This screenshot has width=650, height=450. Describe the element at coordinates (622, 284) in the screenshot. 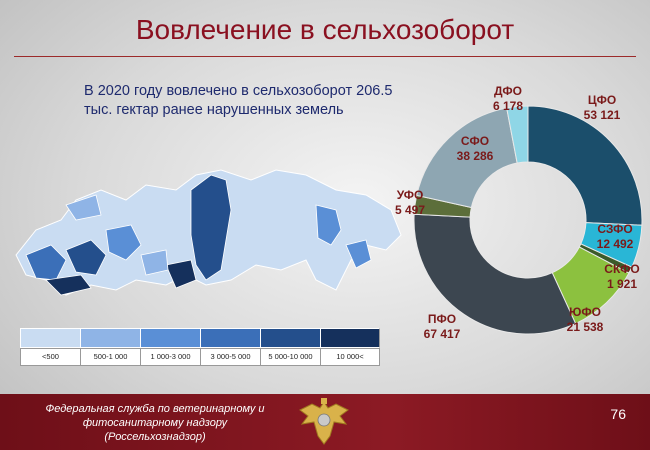

I see `donut-label-value: 1 921` at that location.